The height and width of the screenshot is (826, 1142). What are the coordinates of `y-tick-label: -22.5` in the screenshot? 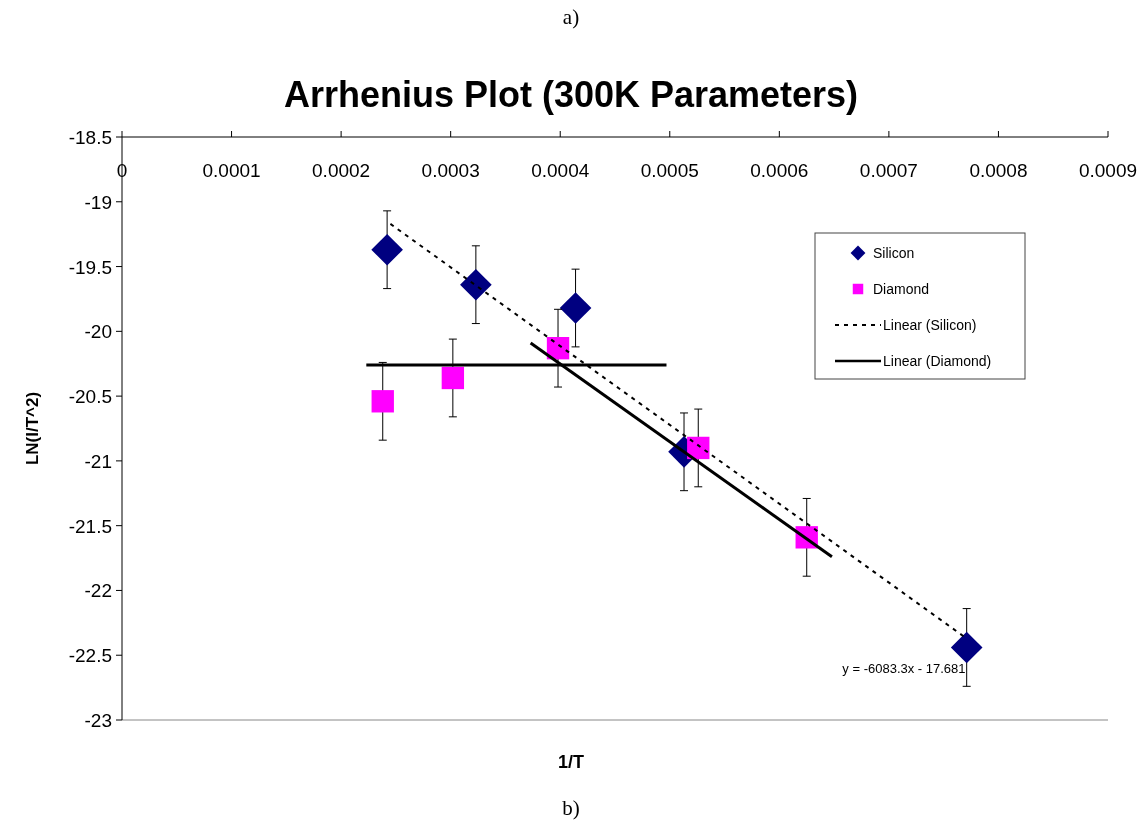 It's located at (90, 656).